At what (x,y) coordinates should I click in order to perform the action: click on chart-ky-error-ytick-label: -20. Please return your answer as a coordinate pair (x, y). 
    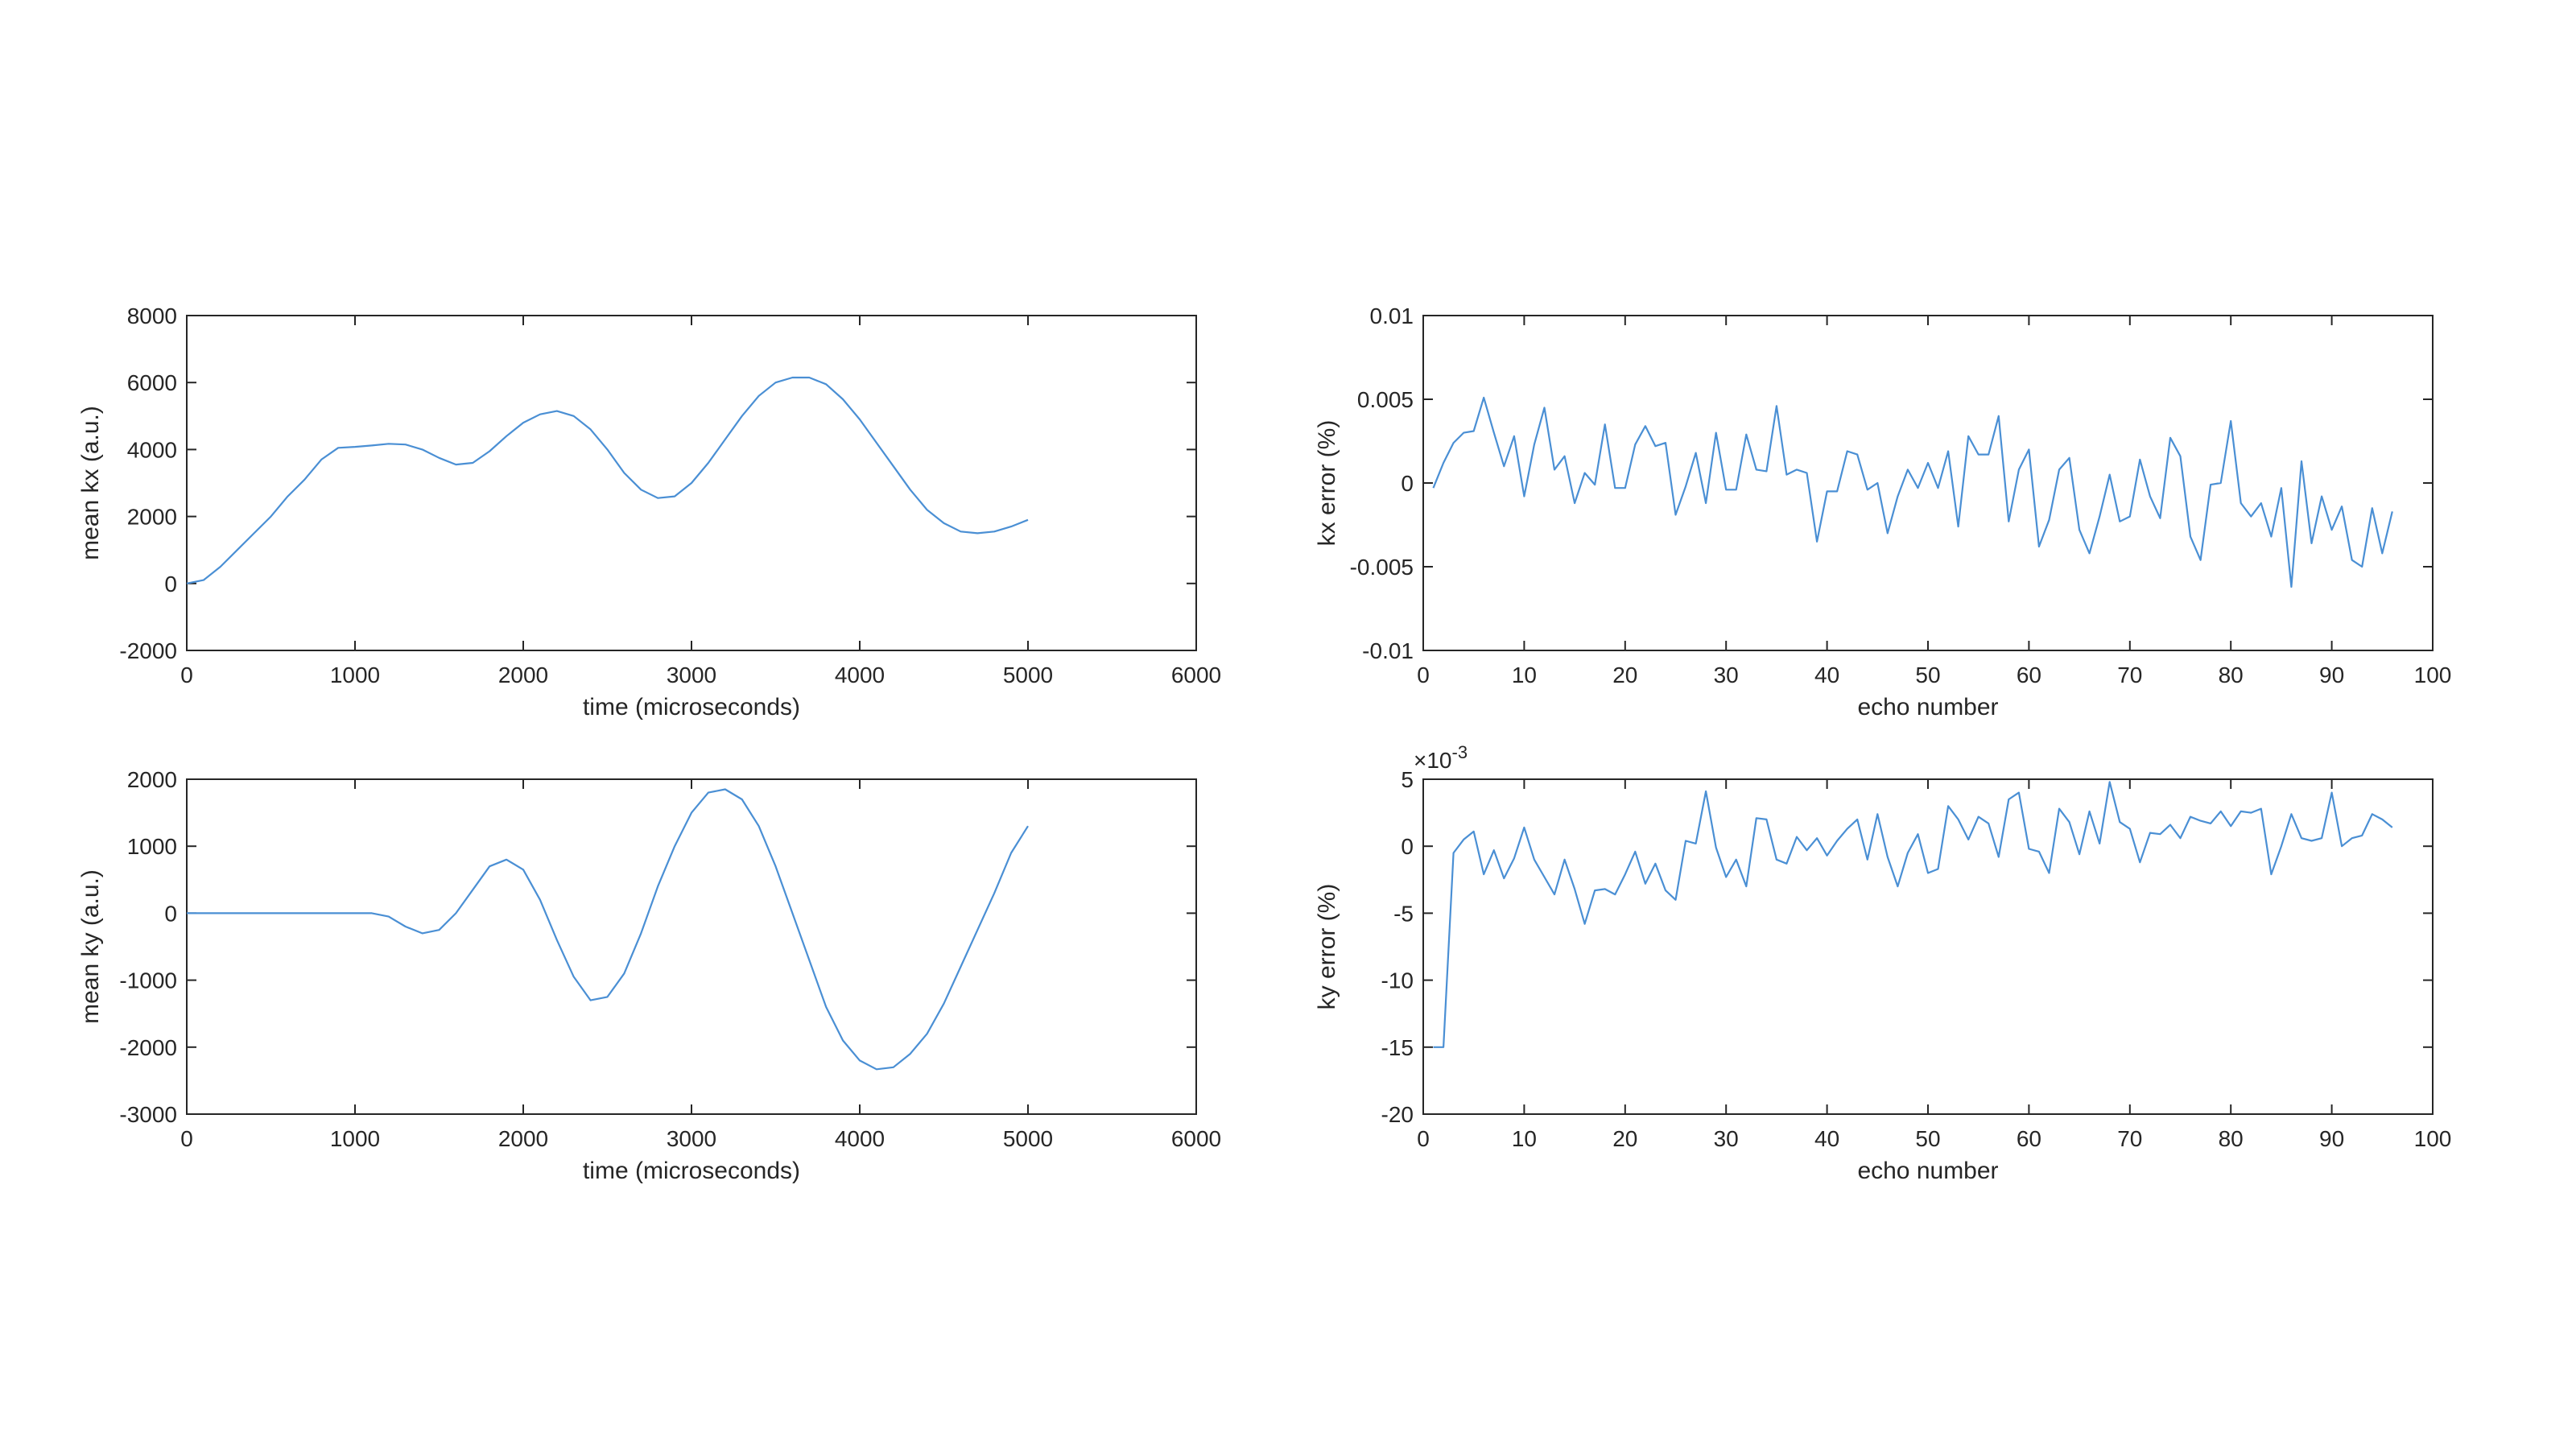
    Looking at the image, I should click on (1397, 1114).